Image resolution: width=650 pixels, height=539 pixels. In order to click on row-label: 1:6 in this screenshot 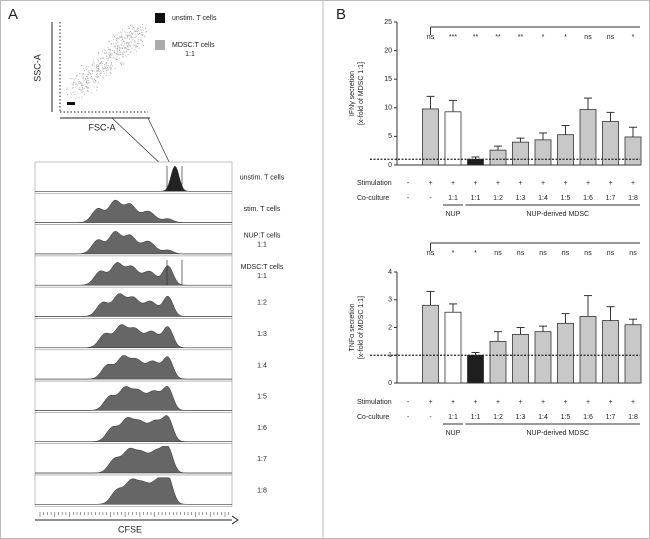, I will do `click(262, 428)`.